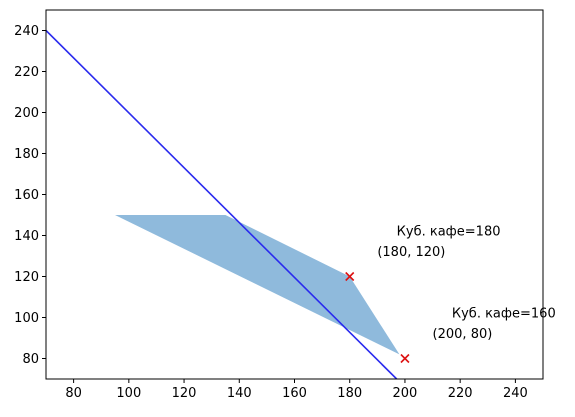  What do you see at coordinates (26, 195) in the screenshot?
I see `y-tick-label: 160` at bounding box center [26, 195].